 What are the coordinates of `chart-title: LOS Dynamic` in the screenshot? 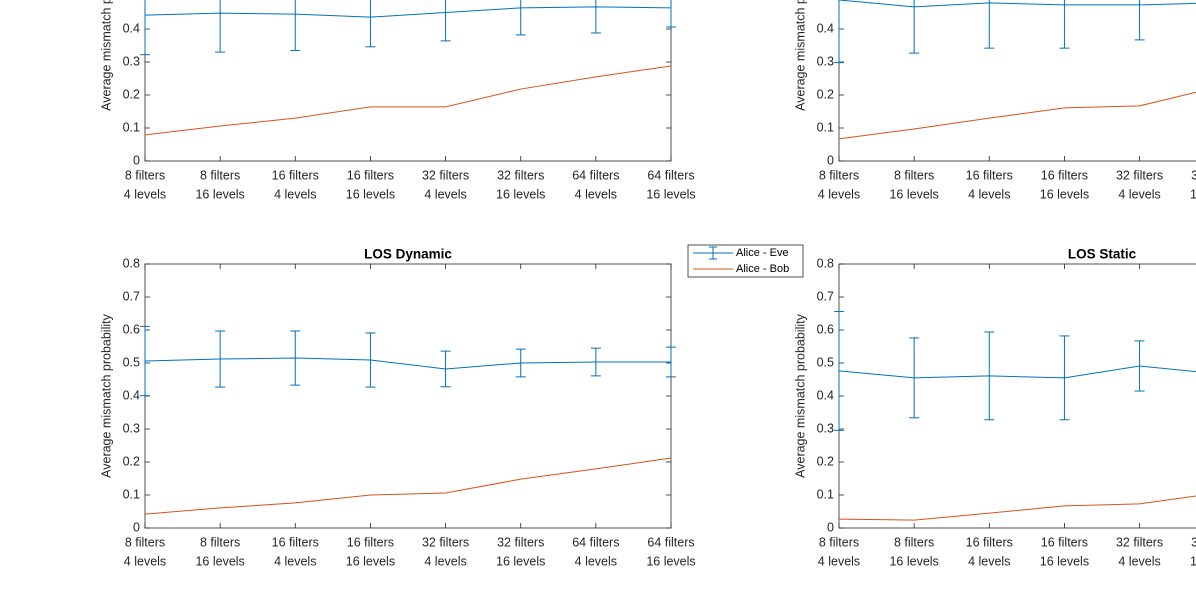 It's located at (408, 254).